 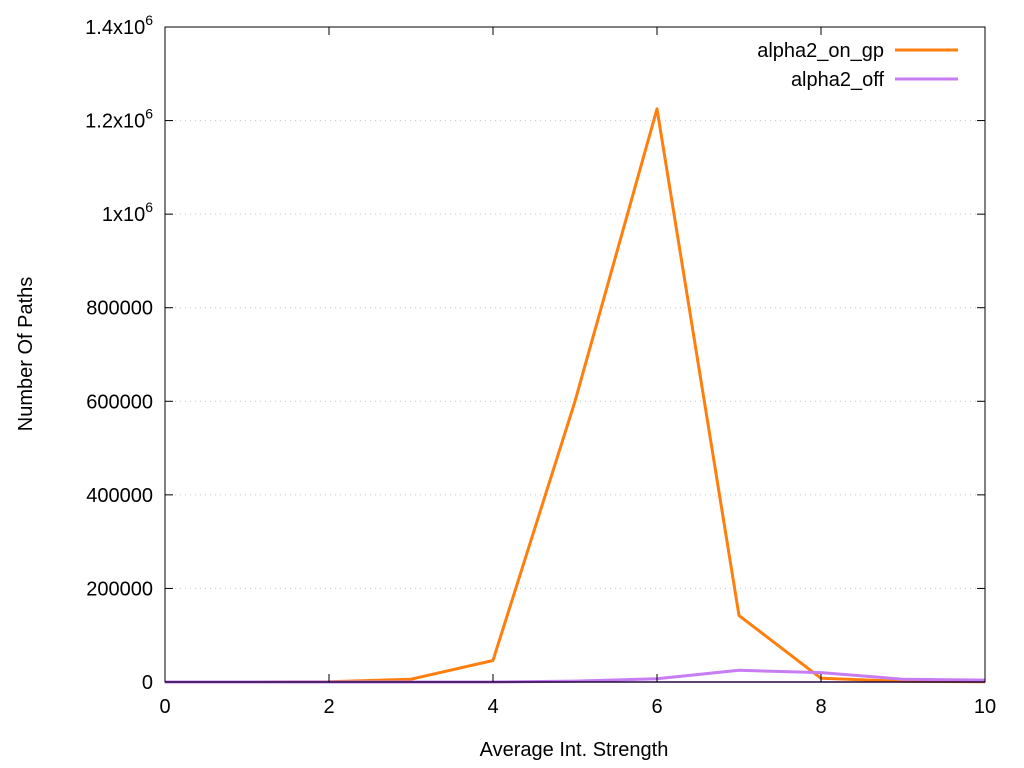 I want to click on y-tick-label: 0, so click(x=147, y=683).